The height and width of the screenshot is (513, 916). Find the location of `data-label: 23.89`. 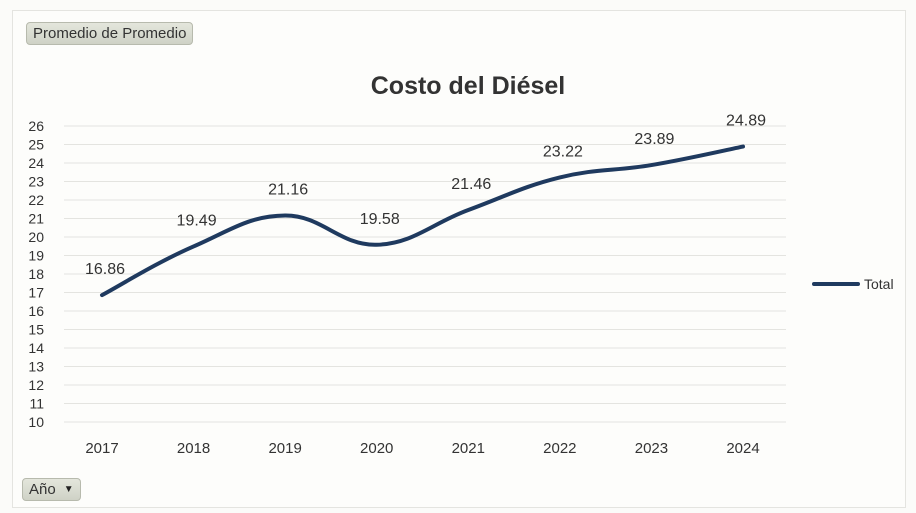

data-label: 23.89 is located at coordinates (654, 139).